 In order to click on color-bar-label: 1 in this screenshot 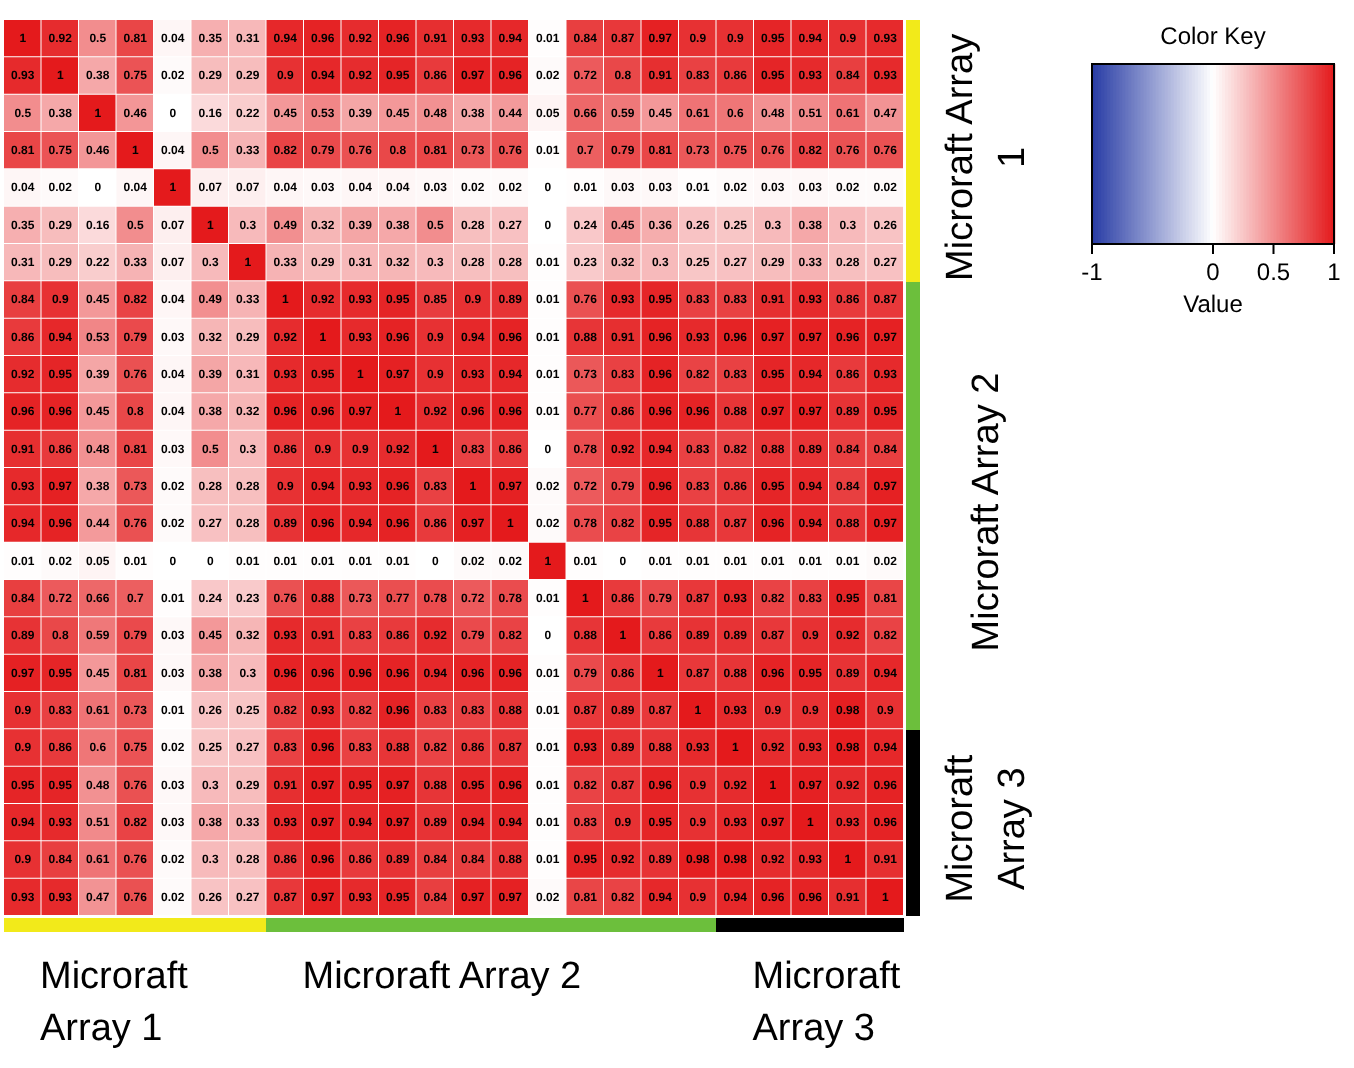, I will do `click(1334, 272)`.